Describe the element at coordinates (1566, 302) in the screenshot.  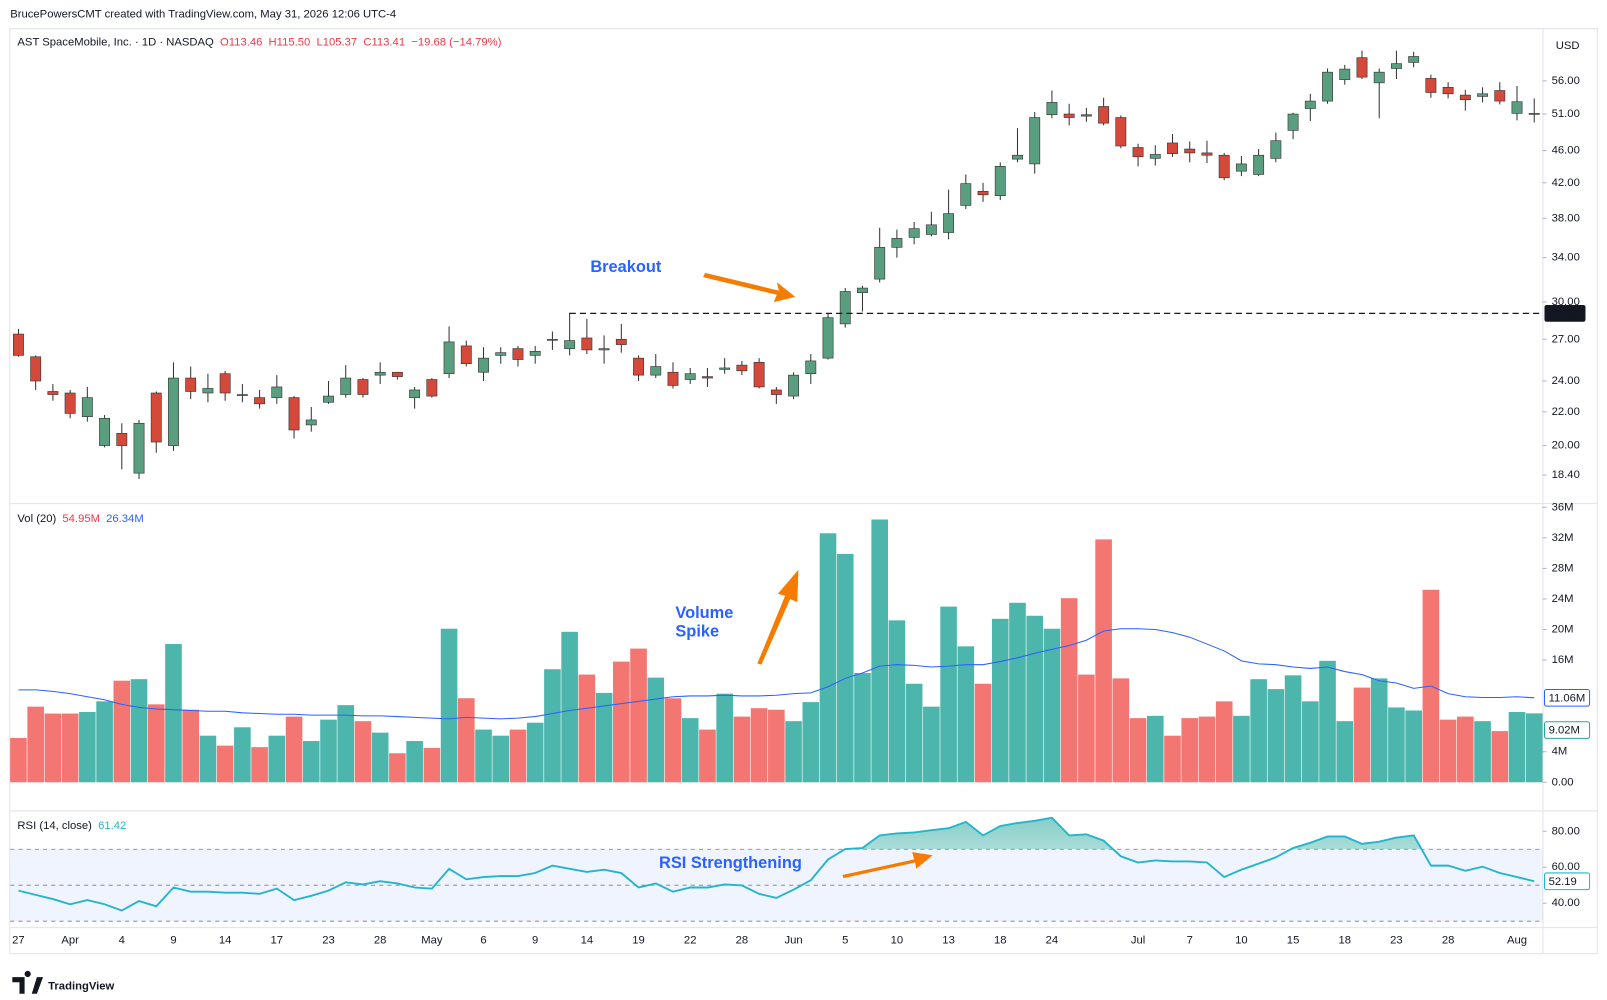
I see `y-tick-label: 30.00` at that location.